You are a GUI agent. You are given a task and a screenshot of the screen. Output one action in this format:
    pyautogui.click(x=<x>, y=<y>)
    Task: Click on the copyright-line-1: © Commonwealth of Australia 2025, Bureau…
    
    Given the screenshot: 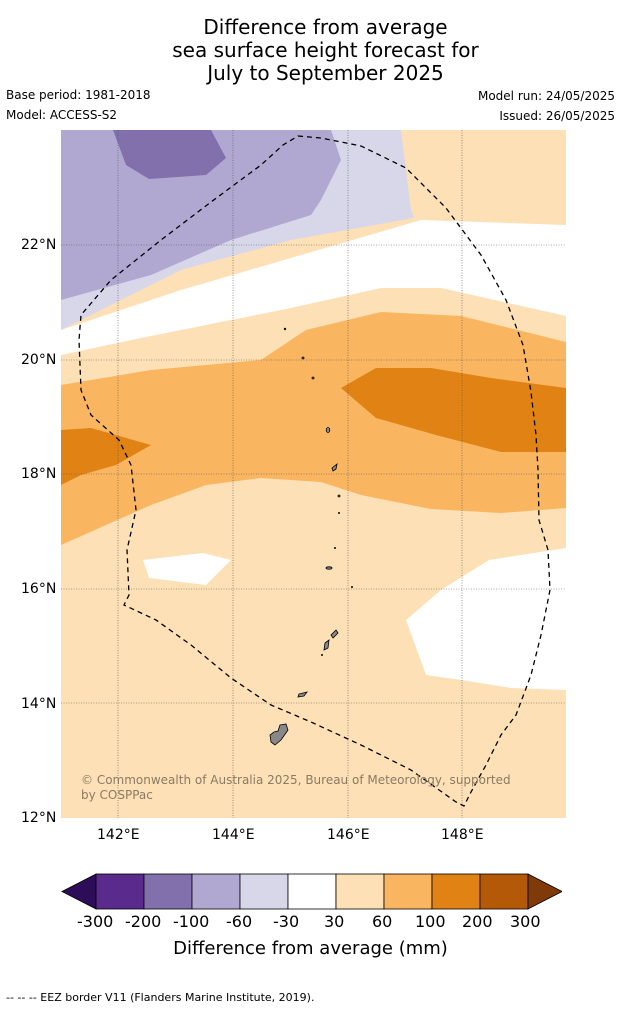 What is the action you would take?
    pyautogui.click(x=296, y=780)
    